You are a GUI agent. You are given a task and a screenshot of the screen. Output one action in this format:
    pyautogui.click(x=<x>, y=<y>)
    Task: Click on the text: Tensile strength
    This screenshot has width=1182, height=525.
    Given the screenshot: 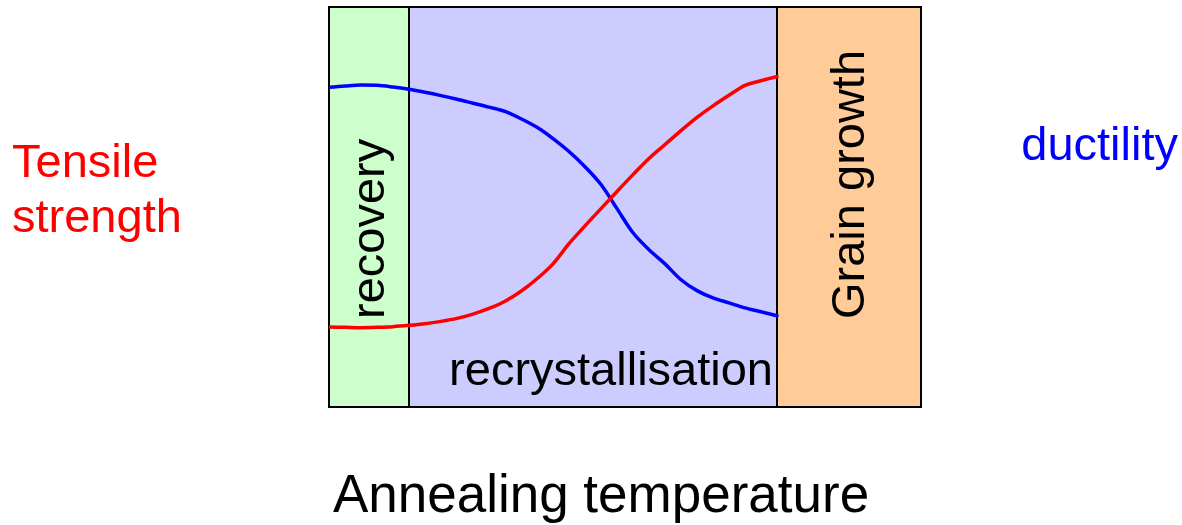 What is the action you would take?
    pyautogui.click(x=97, y=188)
    